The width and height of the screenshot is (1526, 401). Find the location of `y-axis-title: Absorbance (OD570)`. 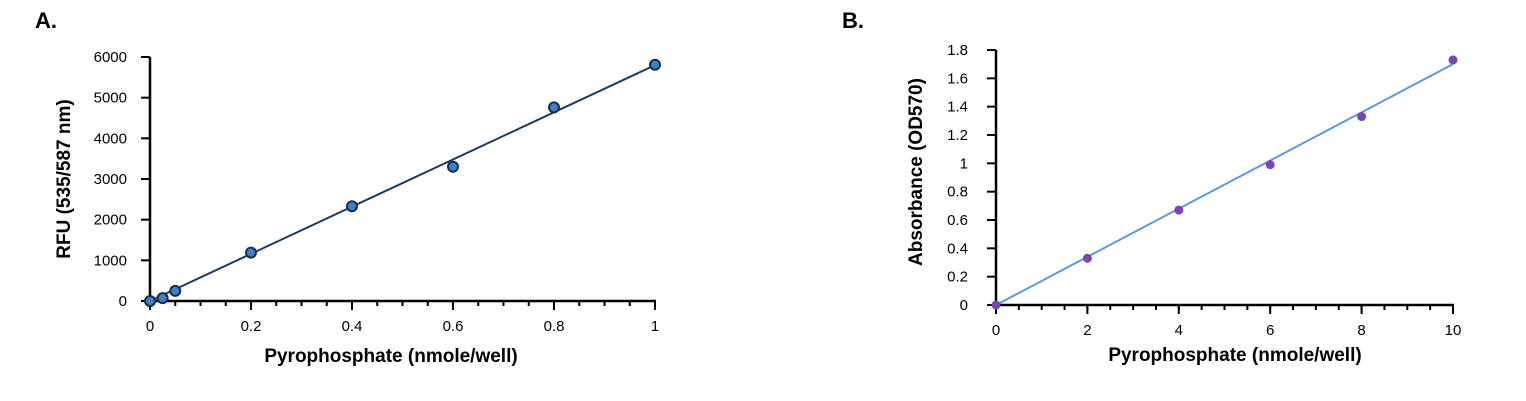

y-axis-title: Absorbance (OD570) is located at coordinates (916, 172).